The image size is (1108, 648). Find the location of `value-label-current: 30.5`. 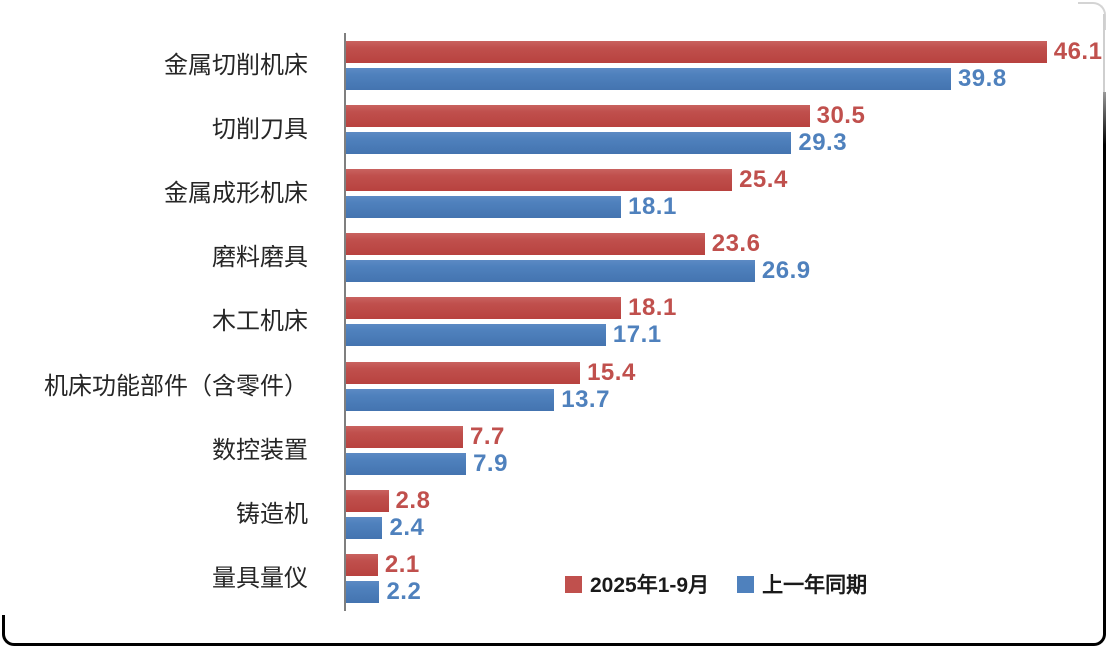

value-label-current: 30.5 is located at coordinates (841, 115).